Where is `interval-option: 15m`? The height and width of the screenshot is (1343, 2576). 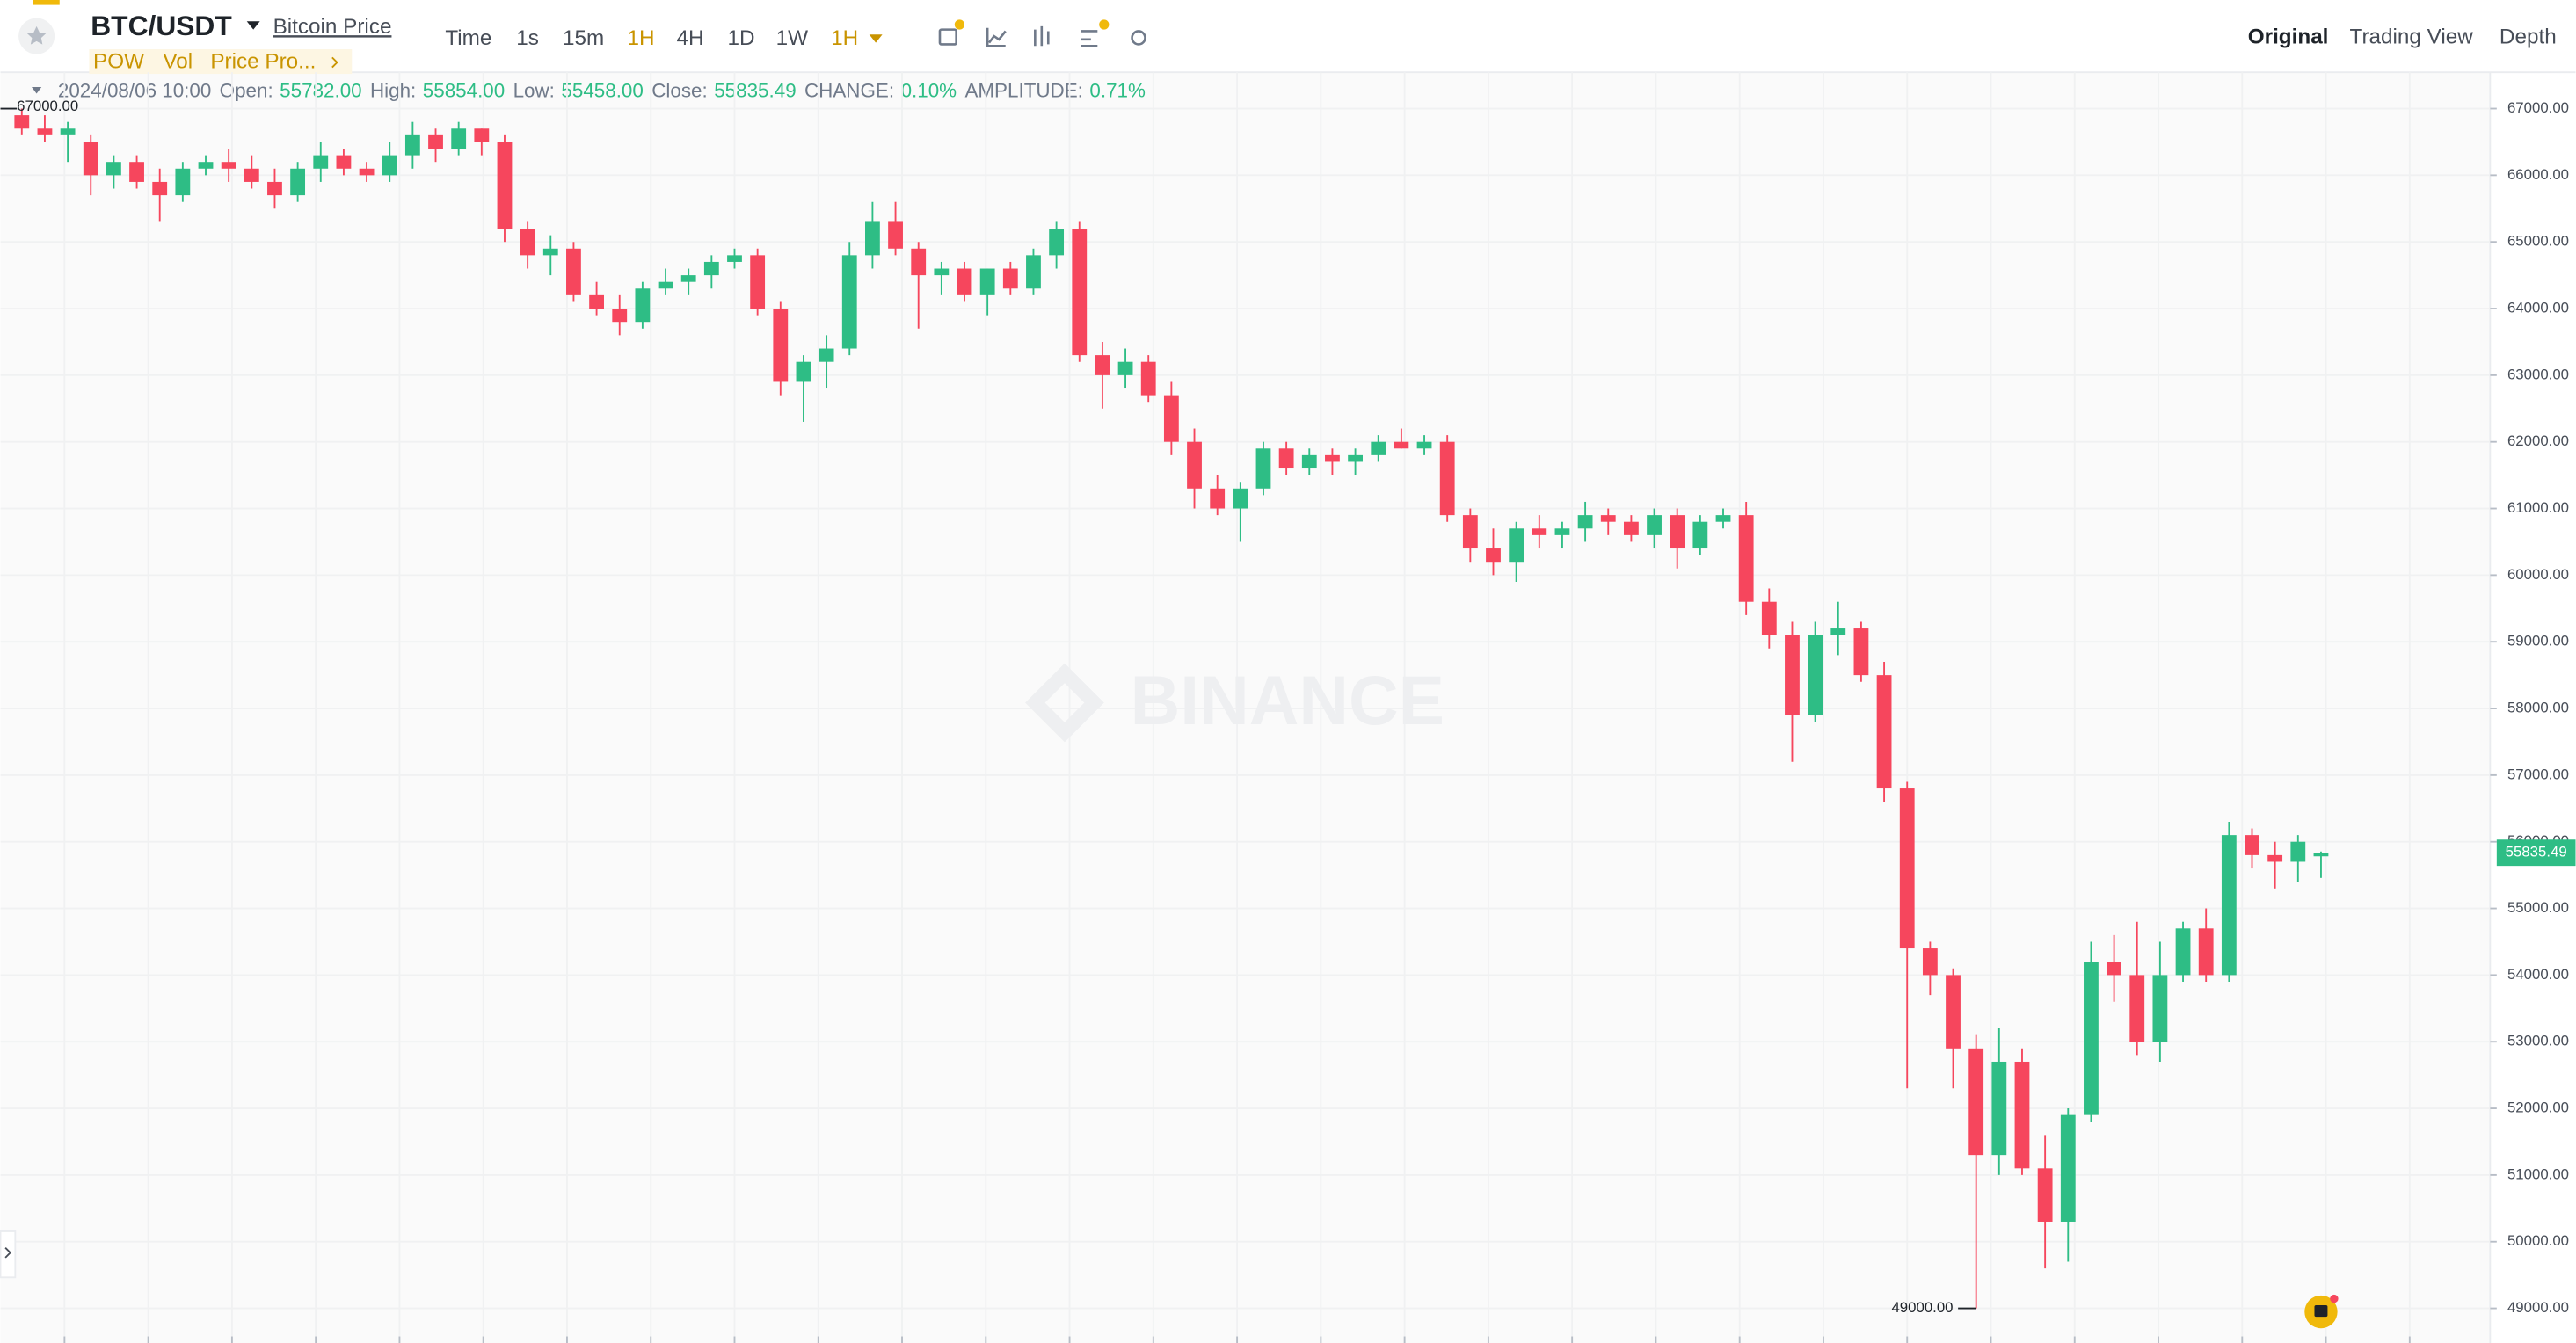
interval-option: 15m is located at coordinates (583, 38).